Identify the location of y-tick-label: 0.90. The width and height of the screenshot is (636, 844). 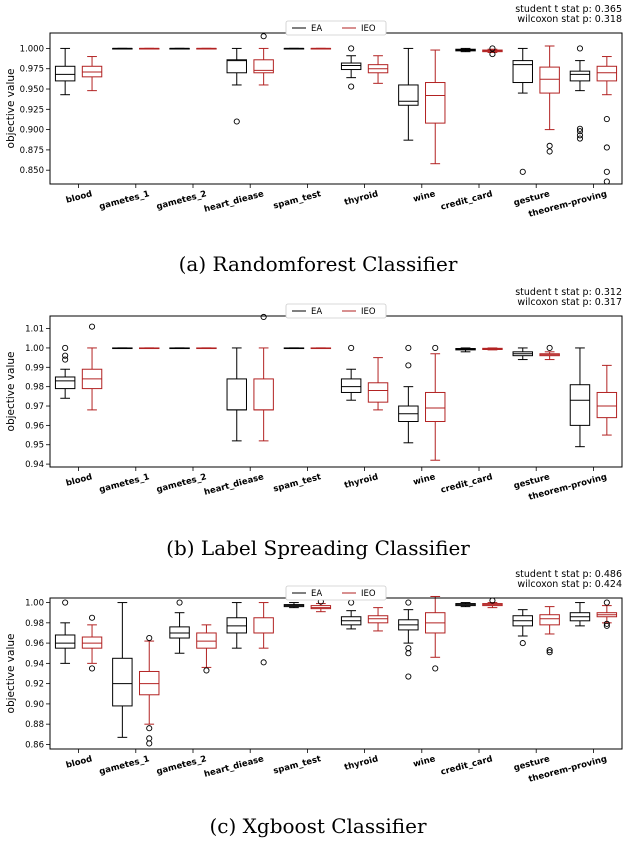
(34, 705).